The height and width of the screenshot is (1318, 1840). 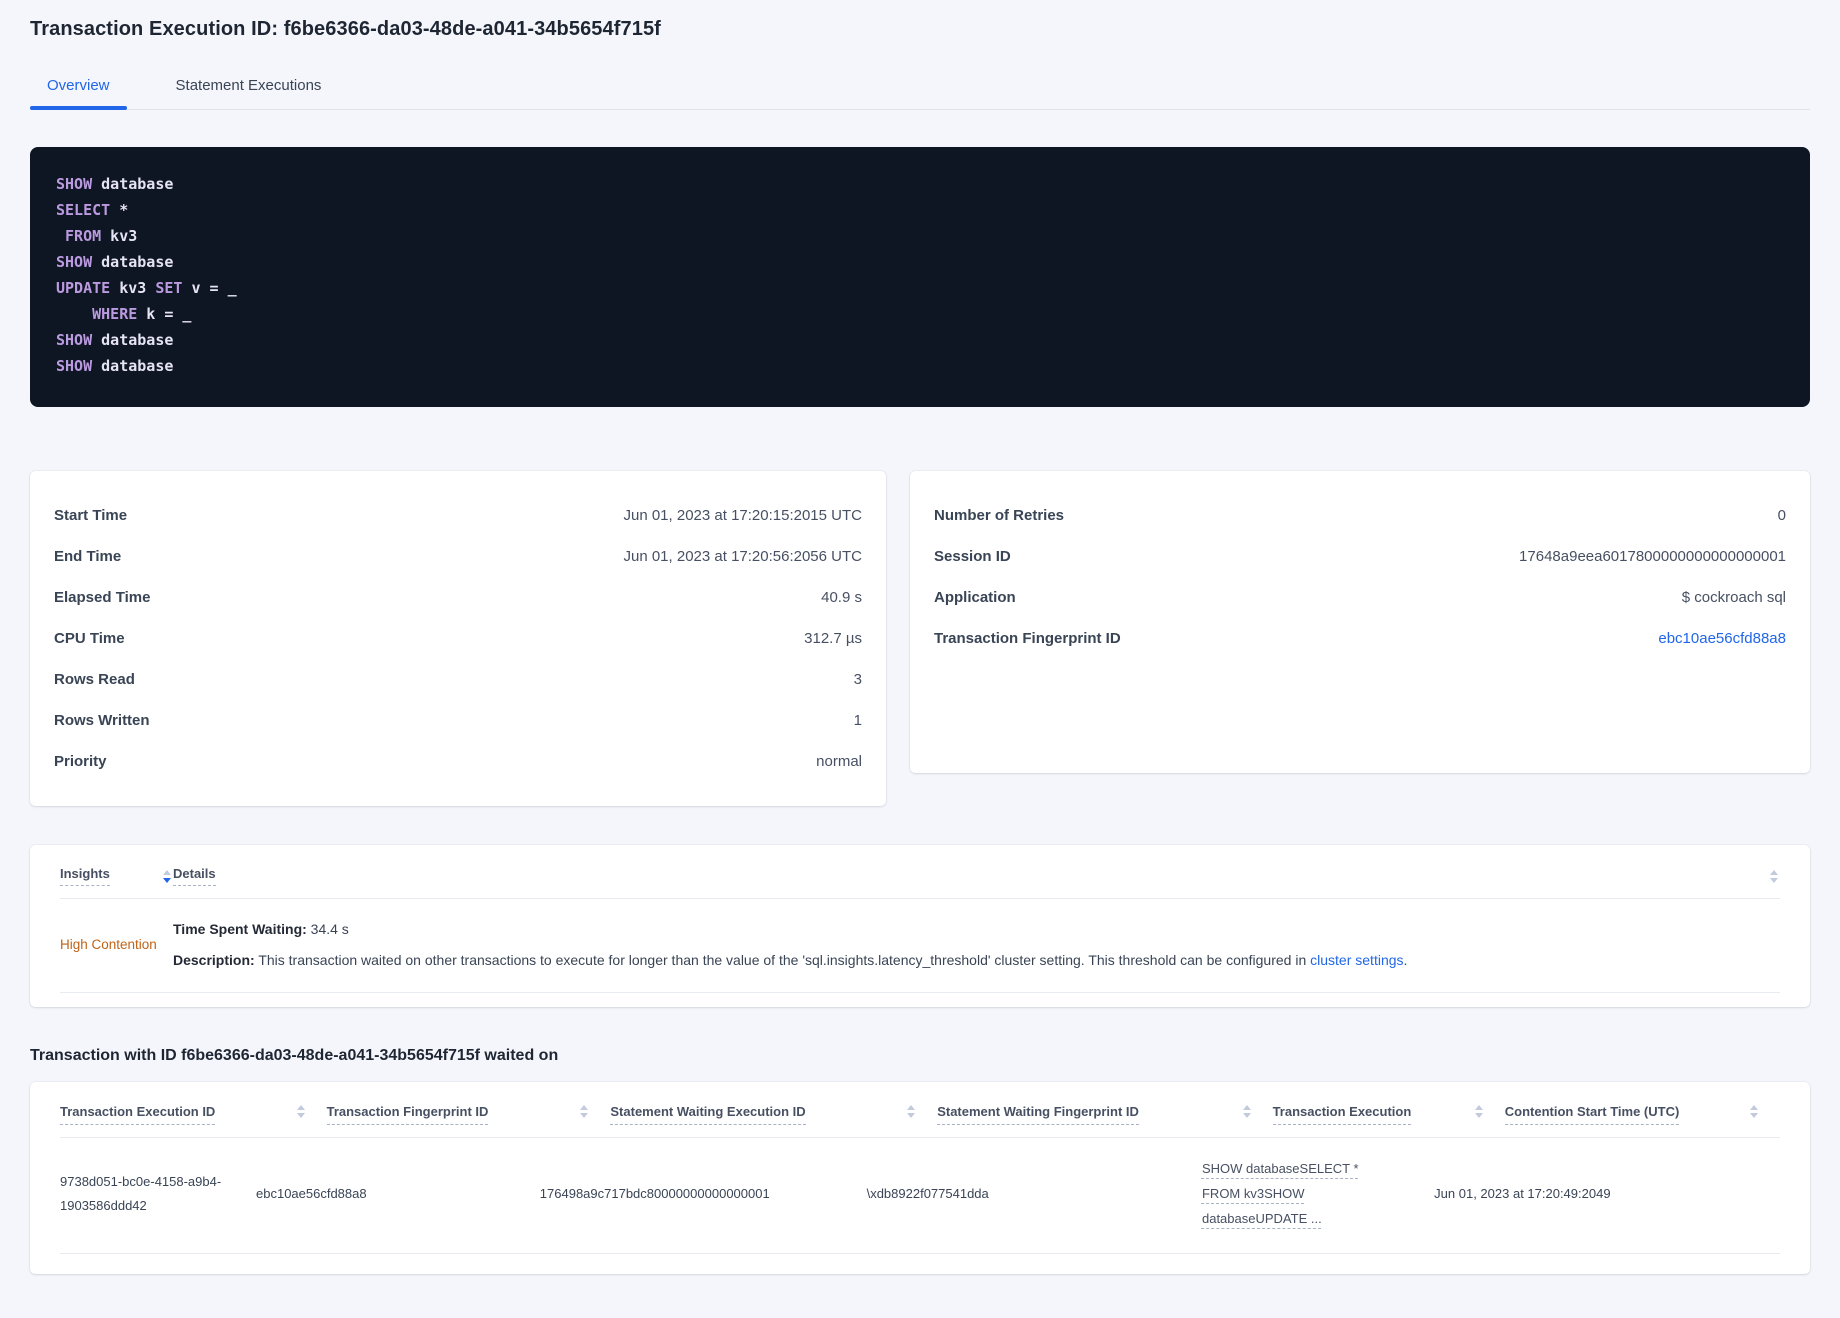 I want to click on row-label: Number of Retries, so click(x=999, y=515).